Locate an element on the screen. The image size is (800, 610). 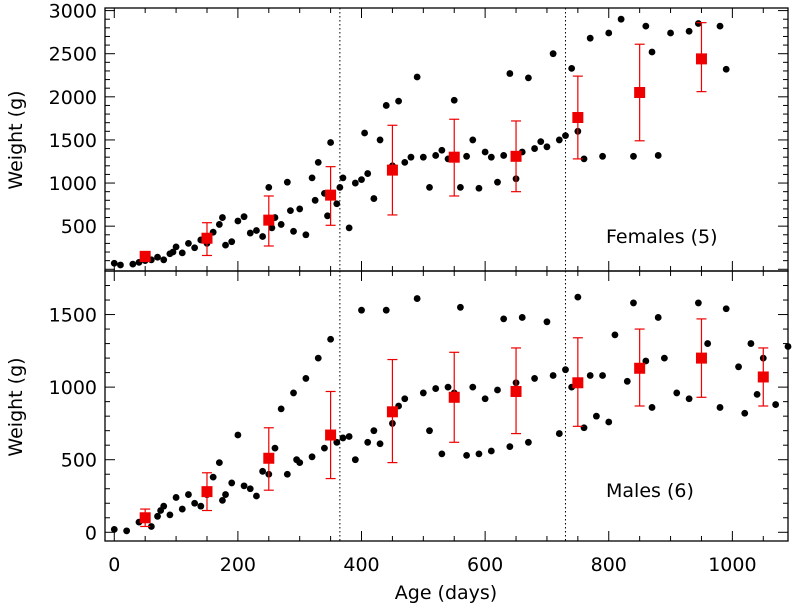
x-tick-label-600: 600 is located at coordinates (485, 565).